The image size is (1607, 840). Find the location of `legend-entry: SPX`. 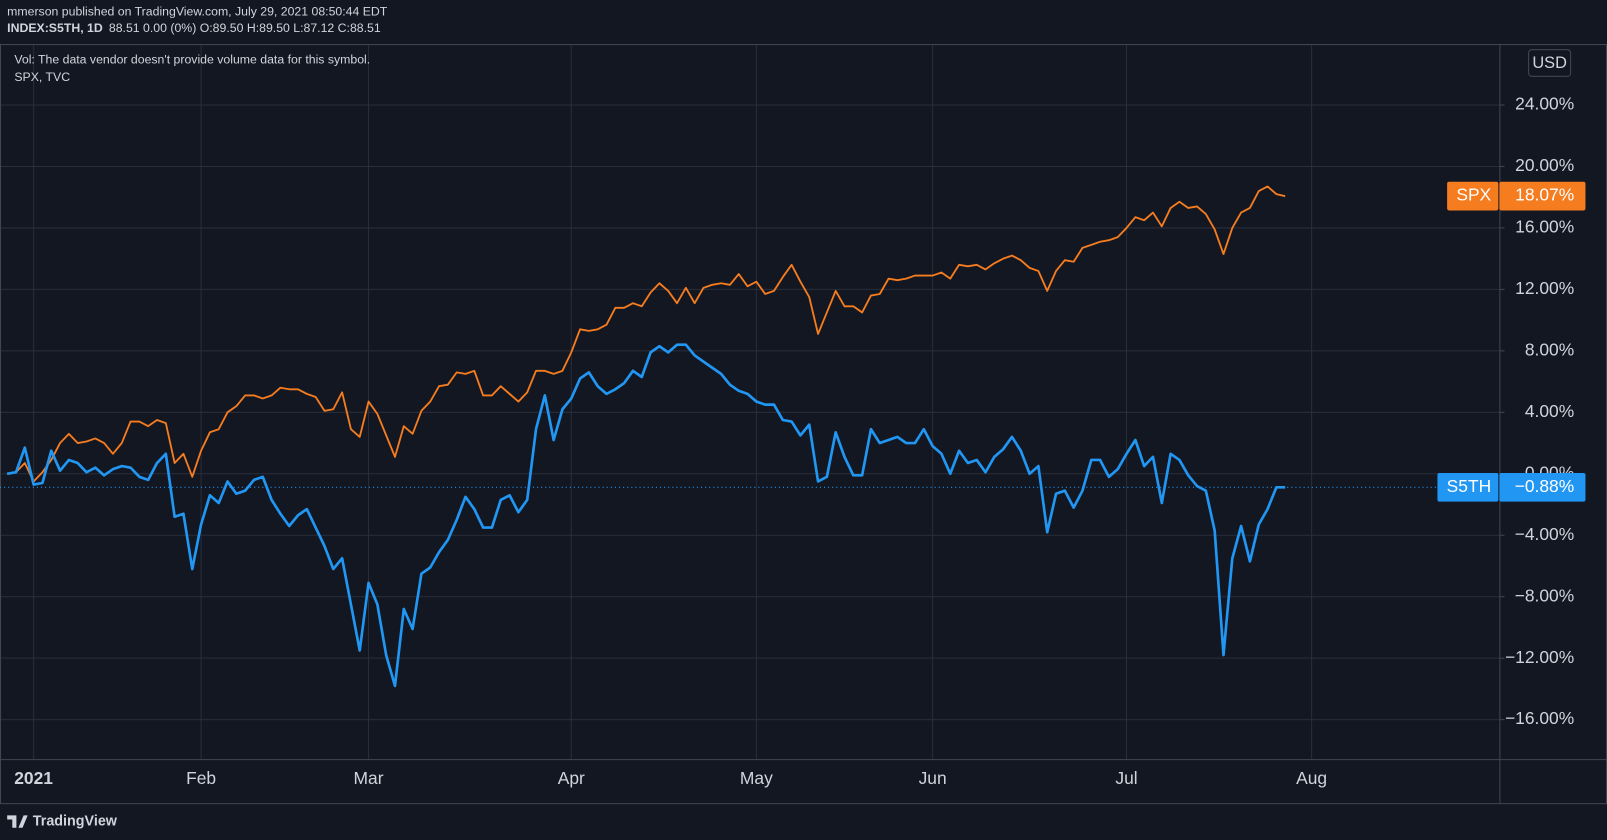

legend-entry: SPX is located at coordinates (1473, 195).